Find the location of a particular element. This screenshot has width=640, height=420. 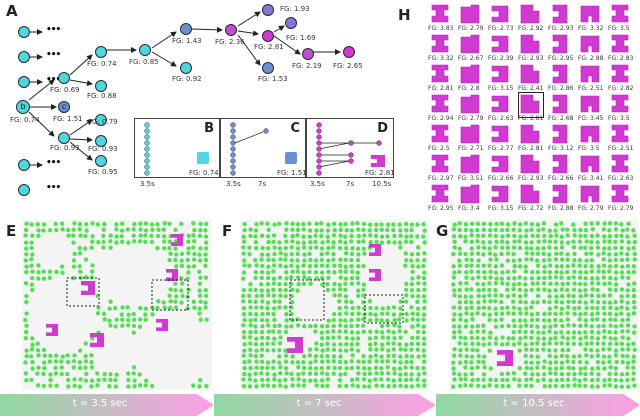

continuation-dots-3: ••• is located at coordinates (53, 80).